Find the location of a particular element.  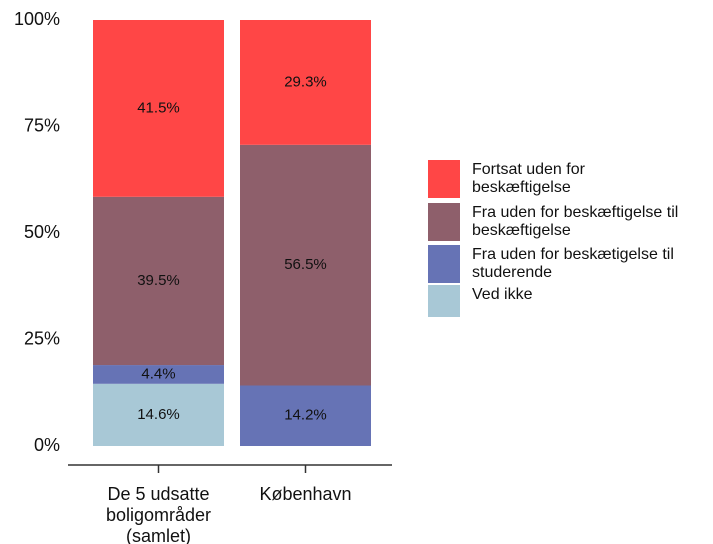

data-label: 14.6% is located at coordinates (158, 414).